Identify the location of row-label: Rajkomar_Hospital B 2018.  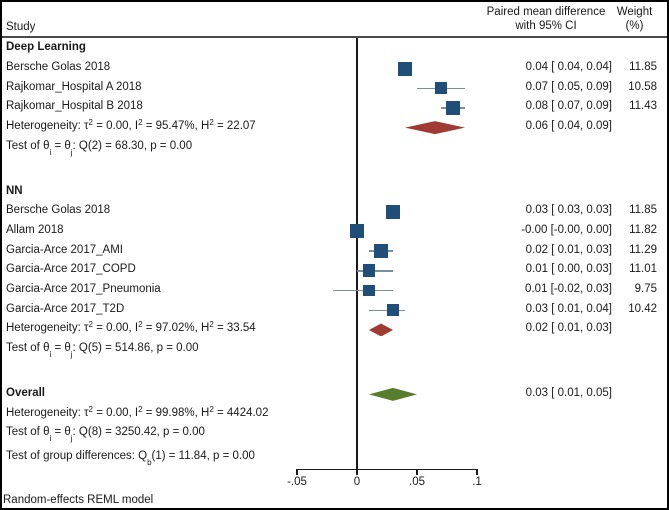
(74, 106).